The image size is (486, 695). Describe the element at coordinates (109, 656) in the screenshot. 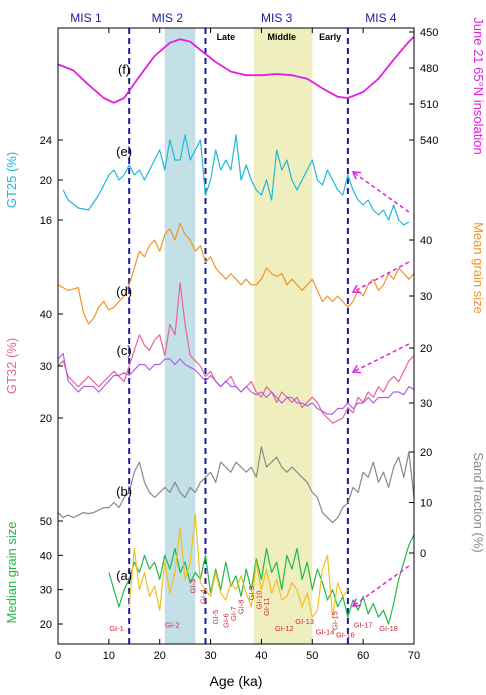

I see `x-tick-label-1: 10` at that location.